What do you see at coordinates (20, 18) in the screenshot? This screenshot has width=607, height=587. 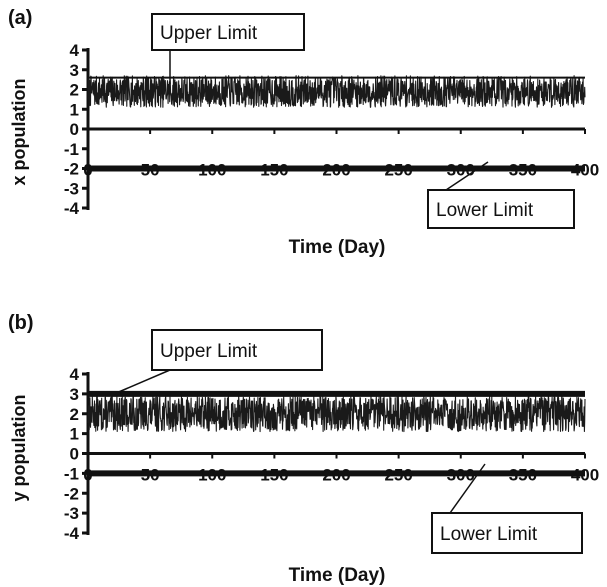 I see `panel-a-letter: (a)` at bounding box center [20, 18].